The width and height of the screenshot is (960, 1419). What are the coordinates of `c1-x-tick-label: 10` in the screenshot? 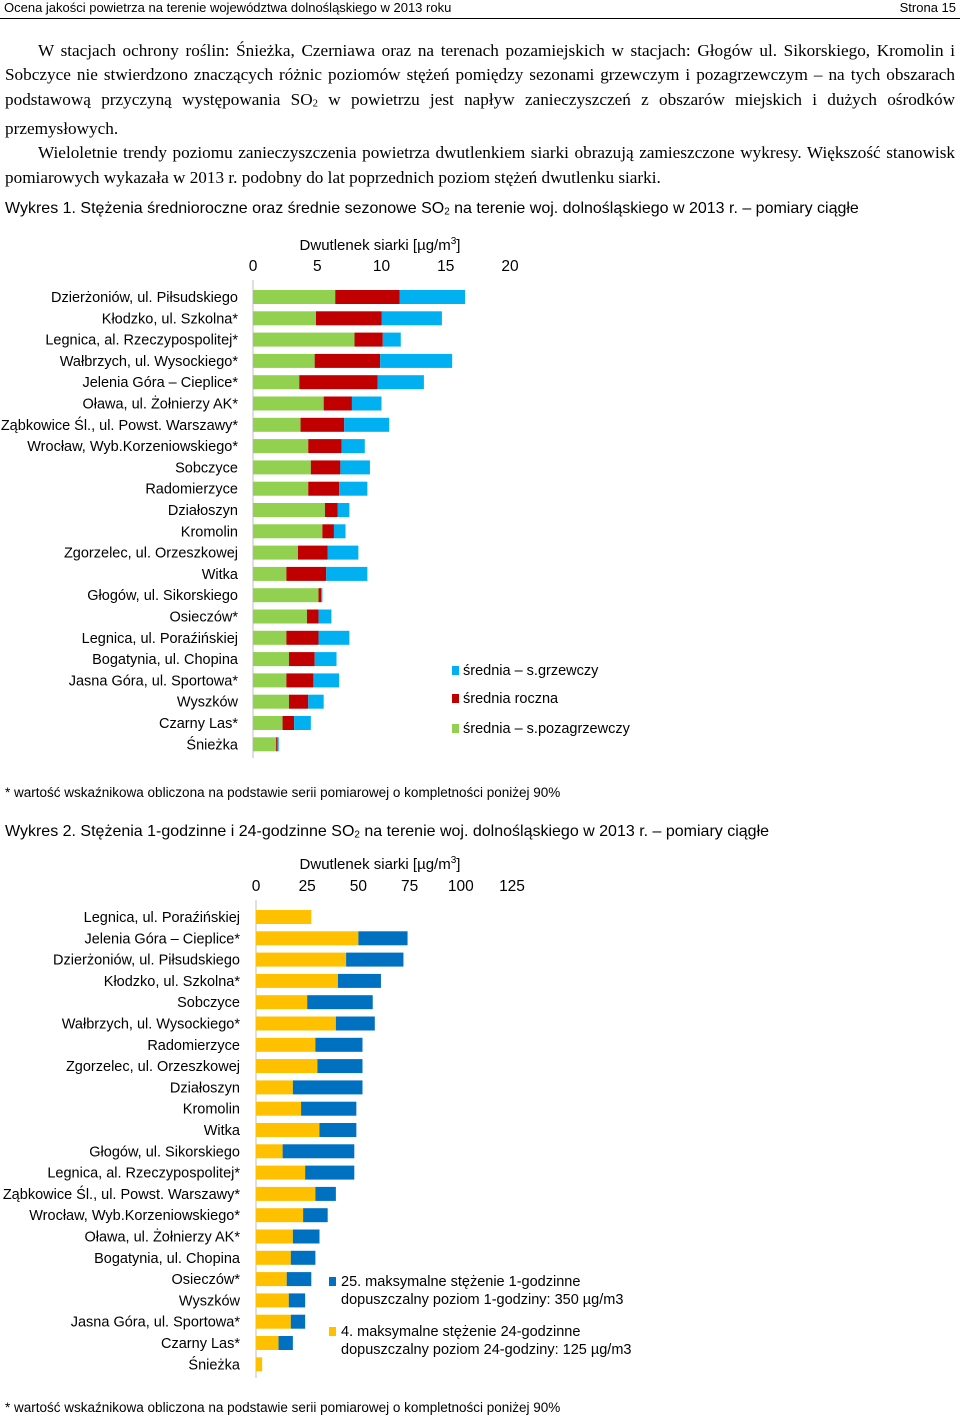 It's located at (382, 266).